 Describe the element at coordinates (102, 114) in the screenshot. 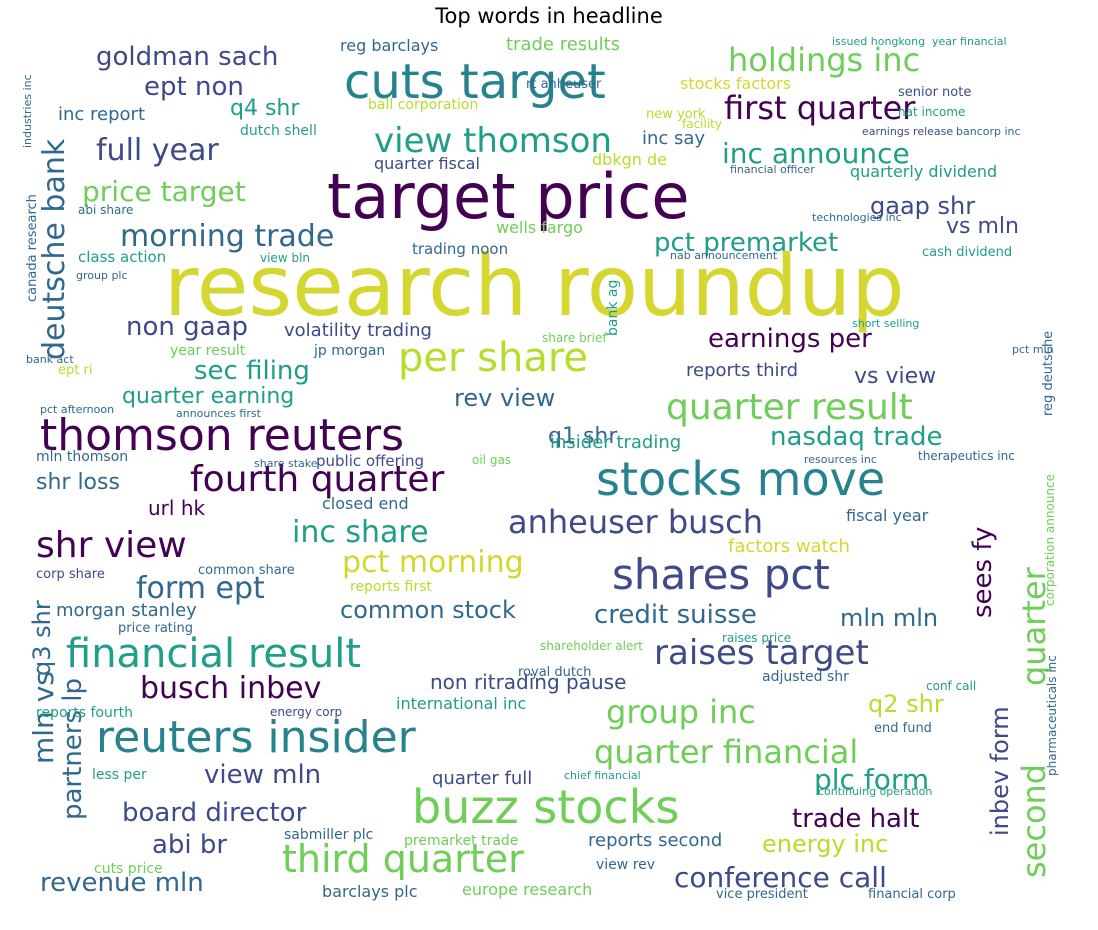

I see `word: inc report` at that location.